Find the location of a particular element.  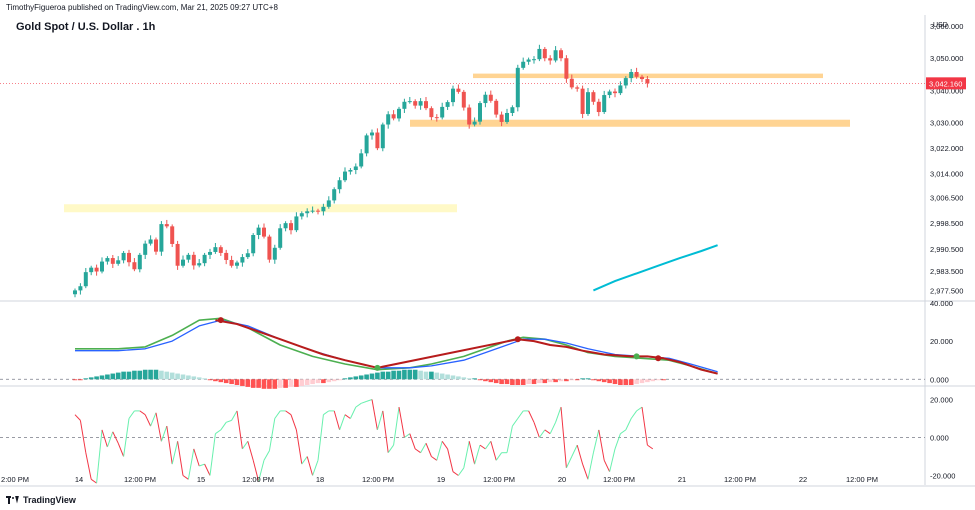

last-price-tag is located at coordinates (946, 83).